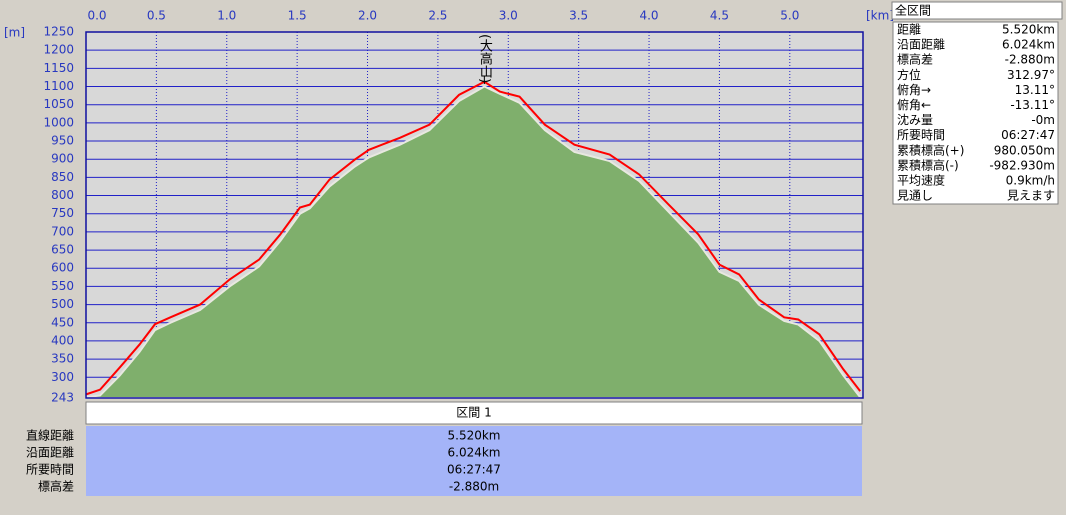 This screenshot has width=1066, height=515. What do you see at coordinates (909, 30) in the screenshot?
I see `summary-key: 距離` at bounding box center [909, 30].